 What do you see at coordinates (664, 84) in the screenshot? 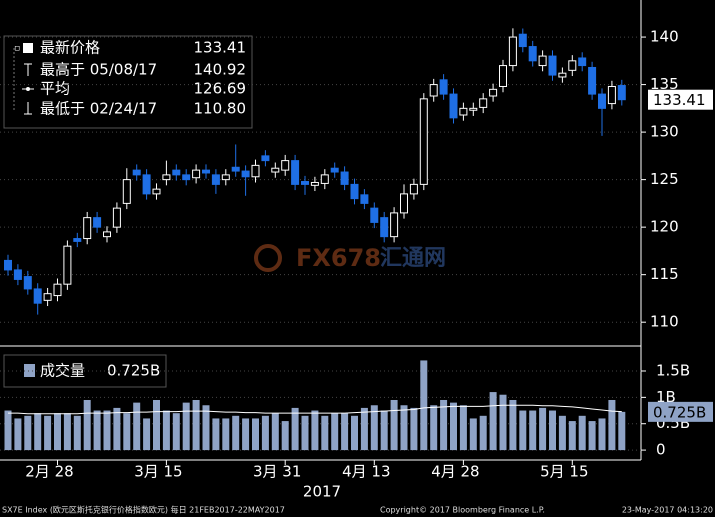
I see `y-tick-label: 135` at bounding box center [664, 84].